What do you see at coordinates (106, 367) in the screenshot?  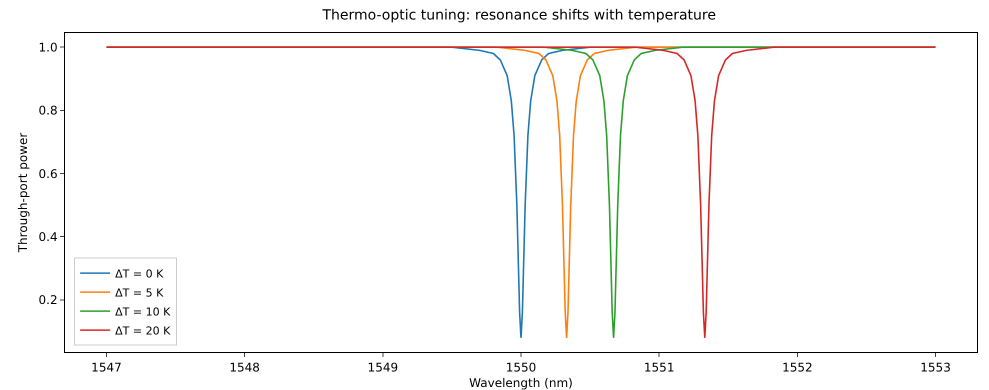 I see `x-tick-label: 1547` at bounding box center [106, 367].